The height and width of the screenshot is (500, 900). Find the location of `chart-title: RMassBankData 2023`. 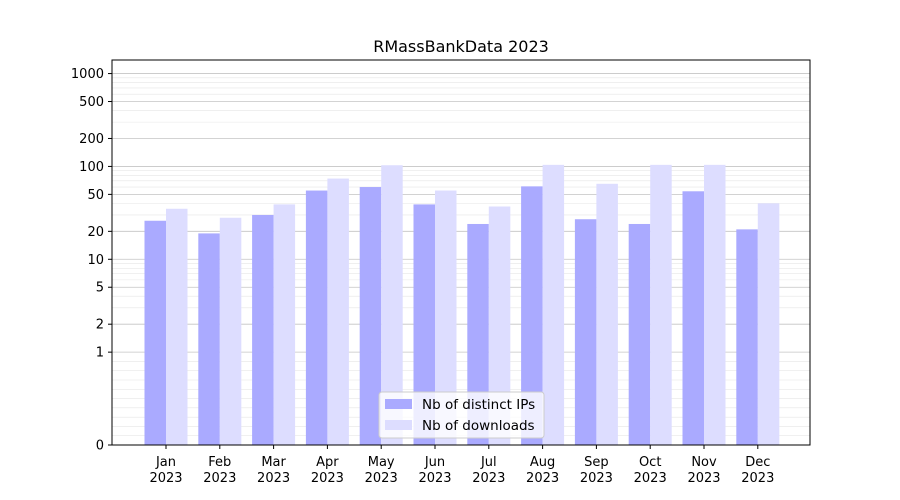

chart-title: RMassBankData 2023 is located at coordinates (461, 46).